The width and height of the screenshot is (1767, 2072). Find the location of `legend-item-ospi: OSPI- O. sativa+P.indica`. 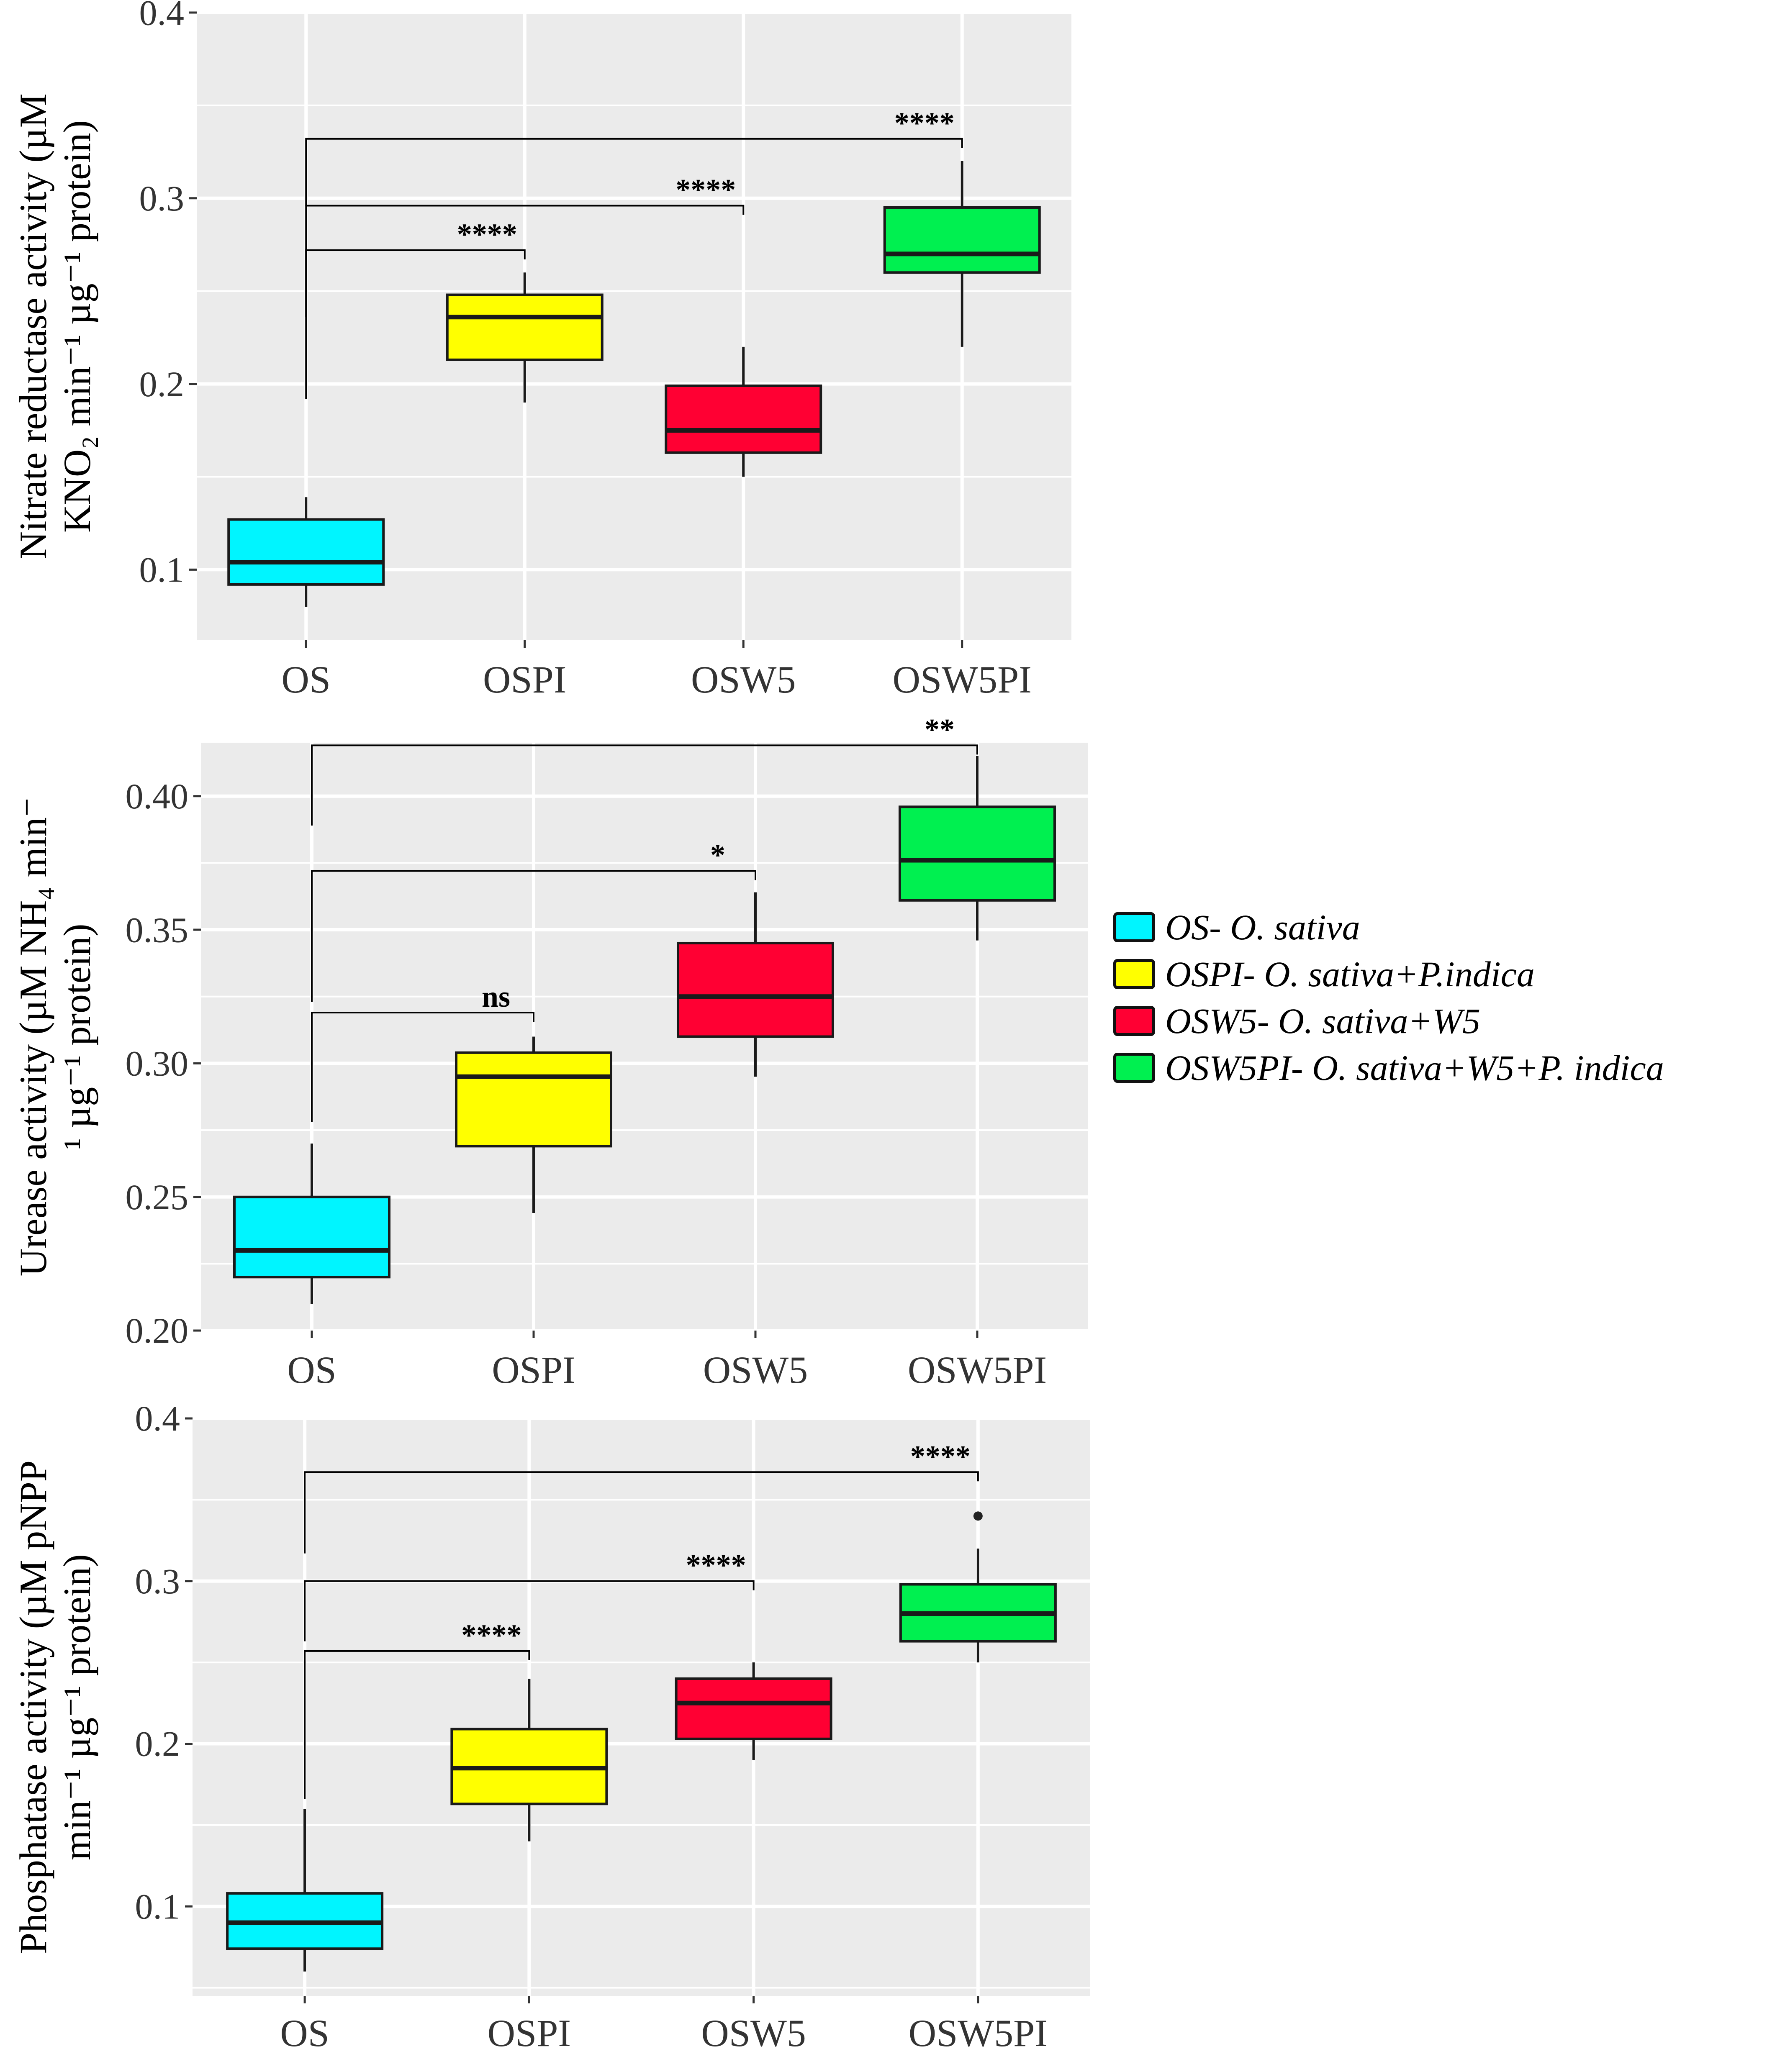

legend-item-ospi: OSPI- O. sativa+P.indica is located at coordinates (1389, 974).